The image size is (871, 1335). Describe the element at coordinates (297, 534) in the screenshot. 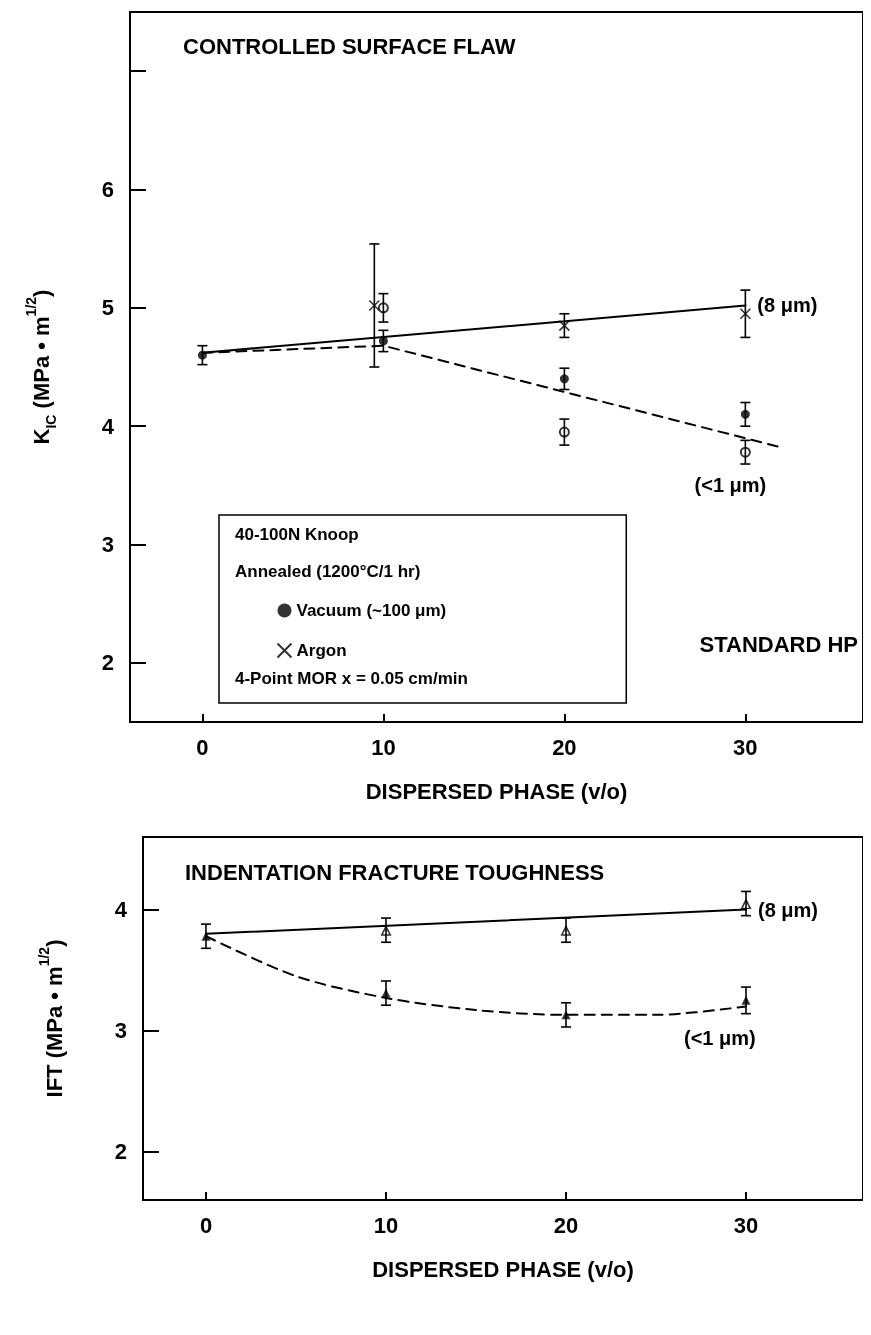

I see `annotation: 40-100N Knoop` at that location.